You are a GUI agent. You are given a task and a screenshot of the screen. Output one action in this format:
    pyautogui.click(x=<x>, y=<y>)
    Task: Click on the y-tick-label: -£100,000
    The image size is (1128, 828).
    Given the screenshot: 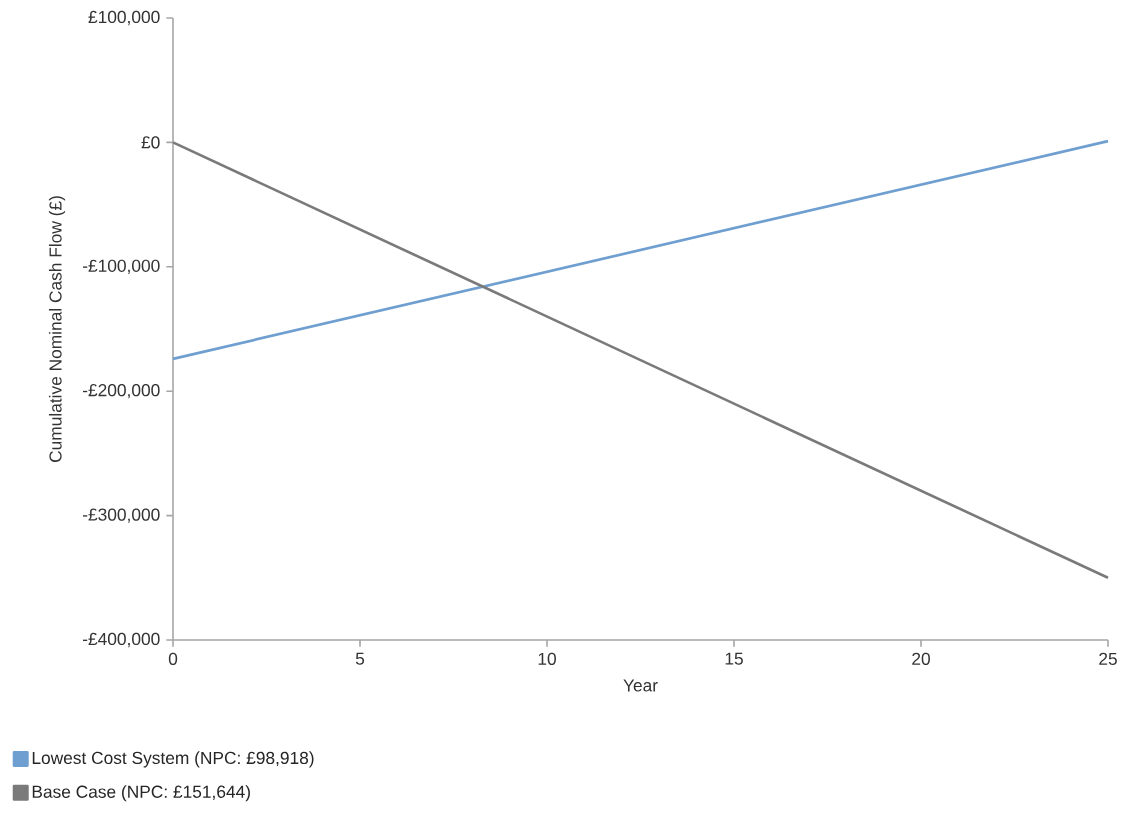 What is the action you would take?
    pyautogui.click(x=121, y=266)
    